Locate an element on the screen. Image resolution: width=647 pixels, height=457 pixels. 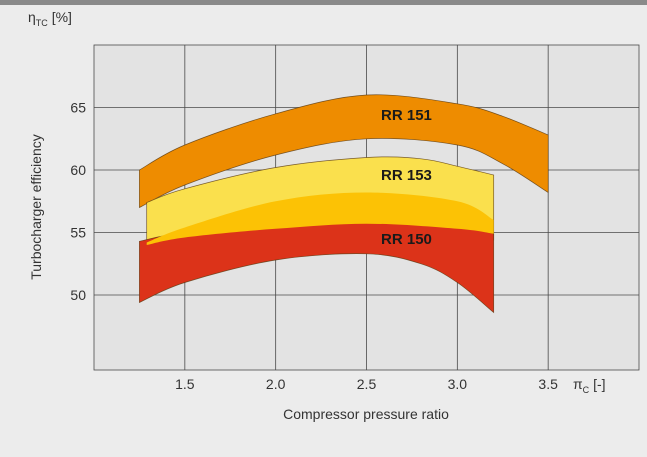
series-label-rr-151: RR 151 is located at coordinates (406, 115).